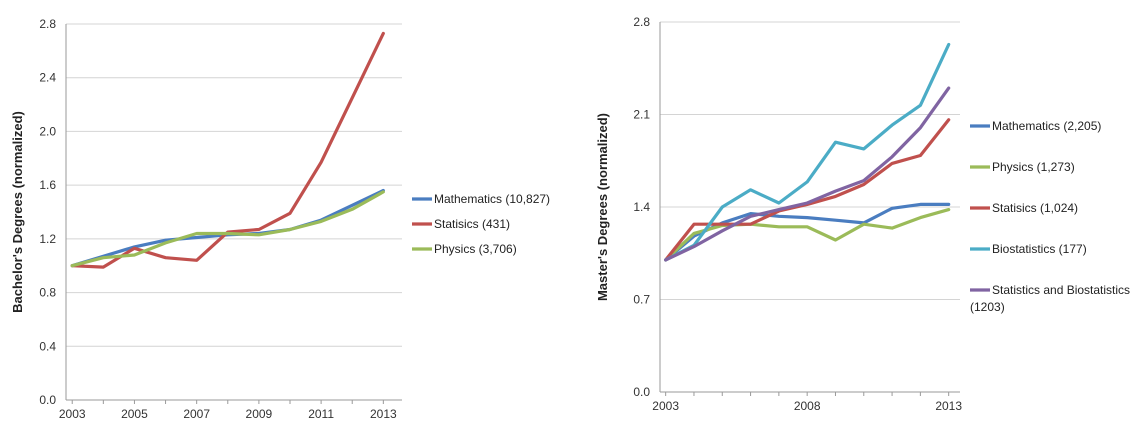 Image resolution: width=1148 pixels, height=424 pixels. What do you see at coordinates (1035, 208) in the screenshot?
I see `legend-entry: Statisics (1,024)` at bounding box center [1035, 208].